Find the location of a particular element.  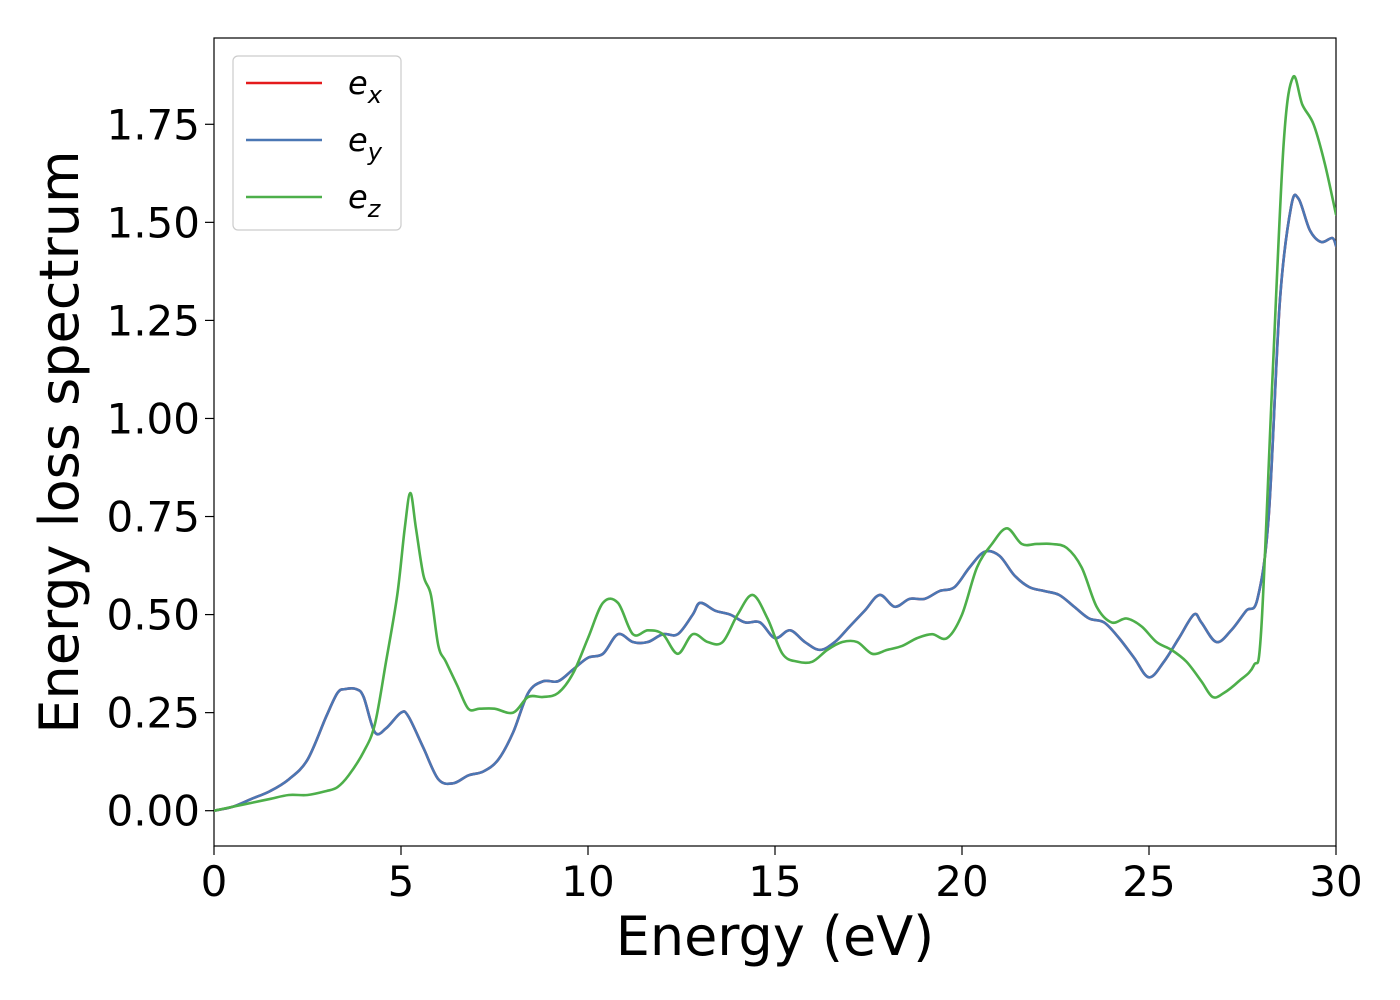

x-tick-label: 0 is located at coordinates (214, 881).